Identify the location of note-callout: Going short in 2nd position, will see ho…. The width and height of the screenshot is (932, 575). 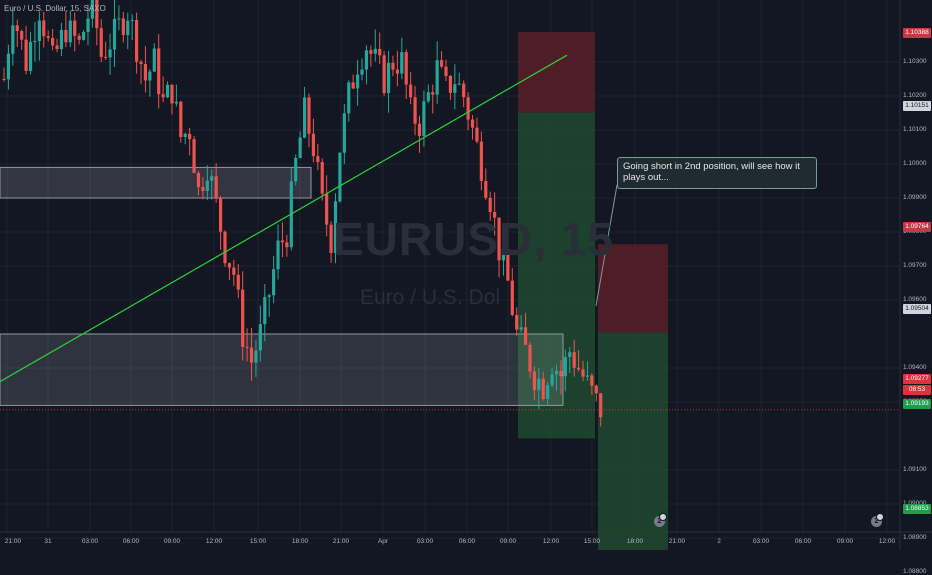
(717, 173).